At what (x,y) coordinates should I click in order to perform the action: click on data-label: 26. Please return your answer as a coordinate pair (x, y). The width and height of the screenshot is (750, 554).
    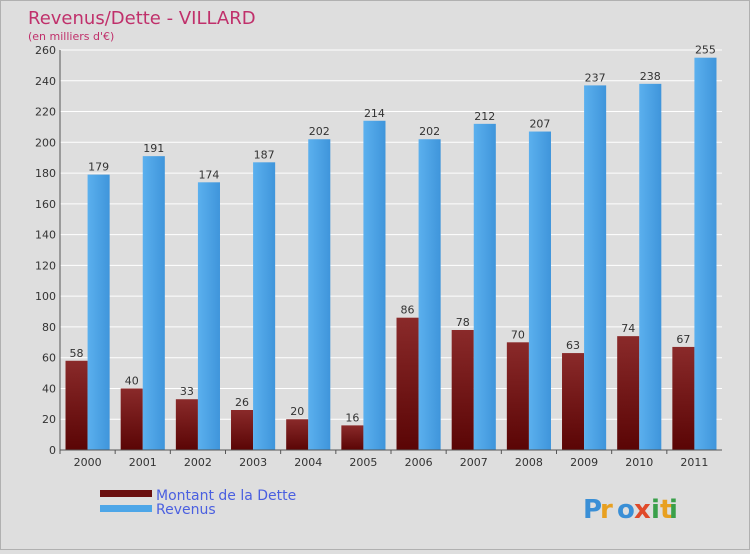
    Looking at the image, I should click on (242, 402).